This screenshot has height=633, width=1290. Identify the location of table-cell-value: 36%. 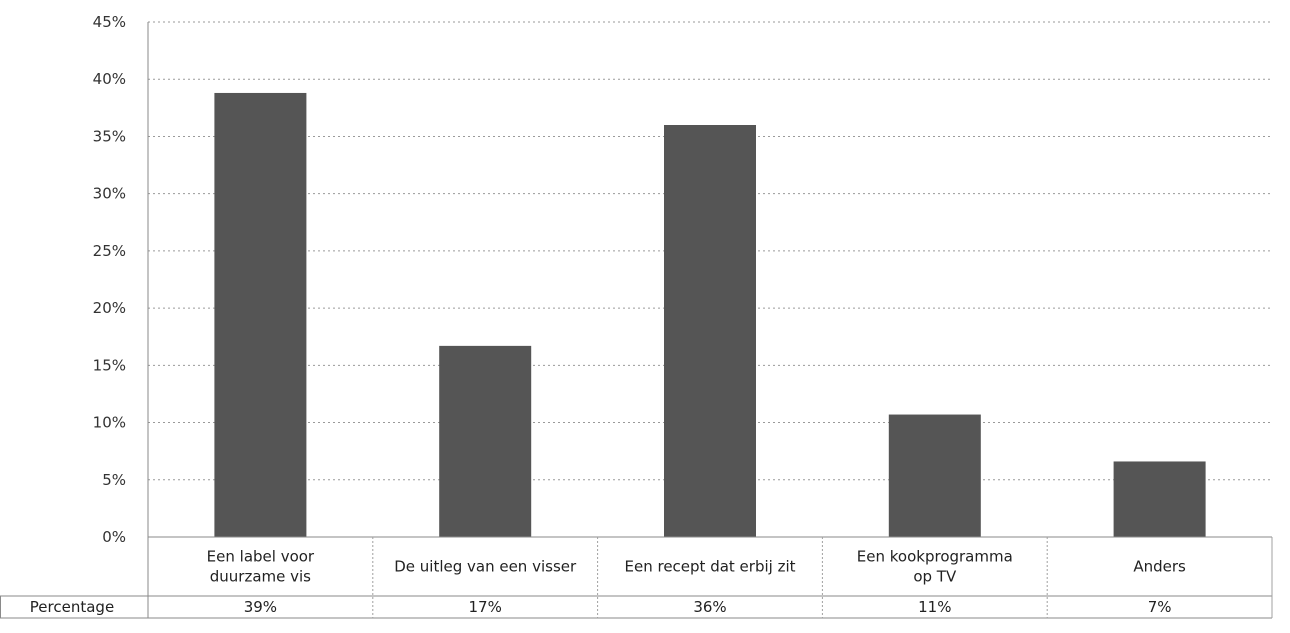
(709, 607).